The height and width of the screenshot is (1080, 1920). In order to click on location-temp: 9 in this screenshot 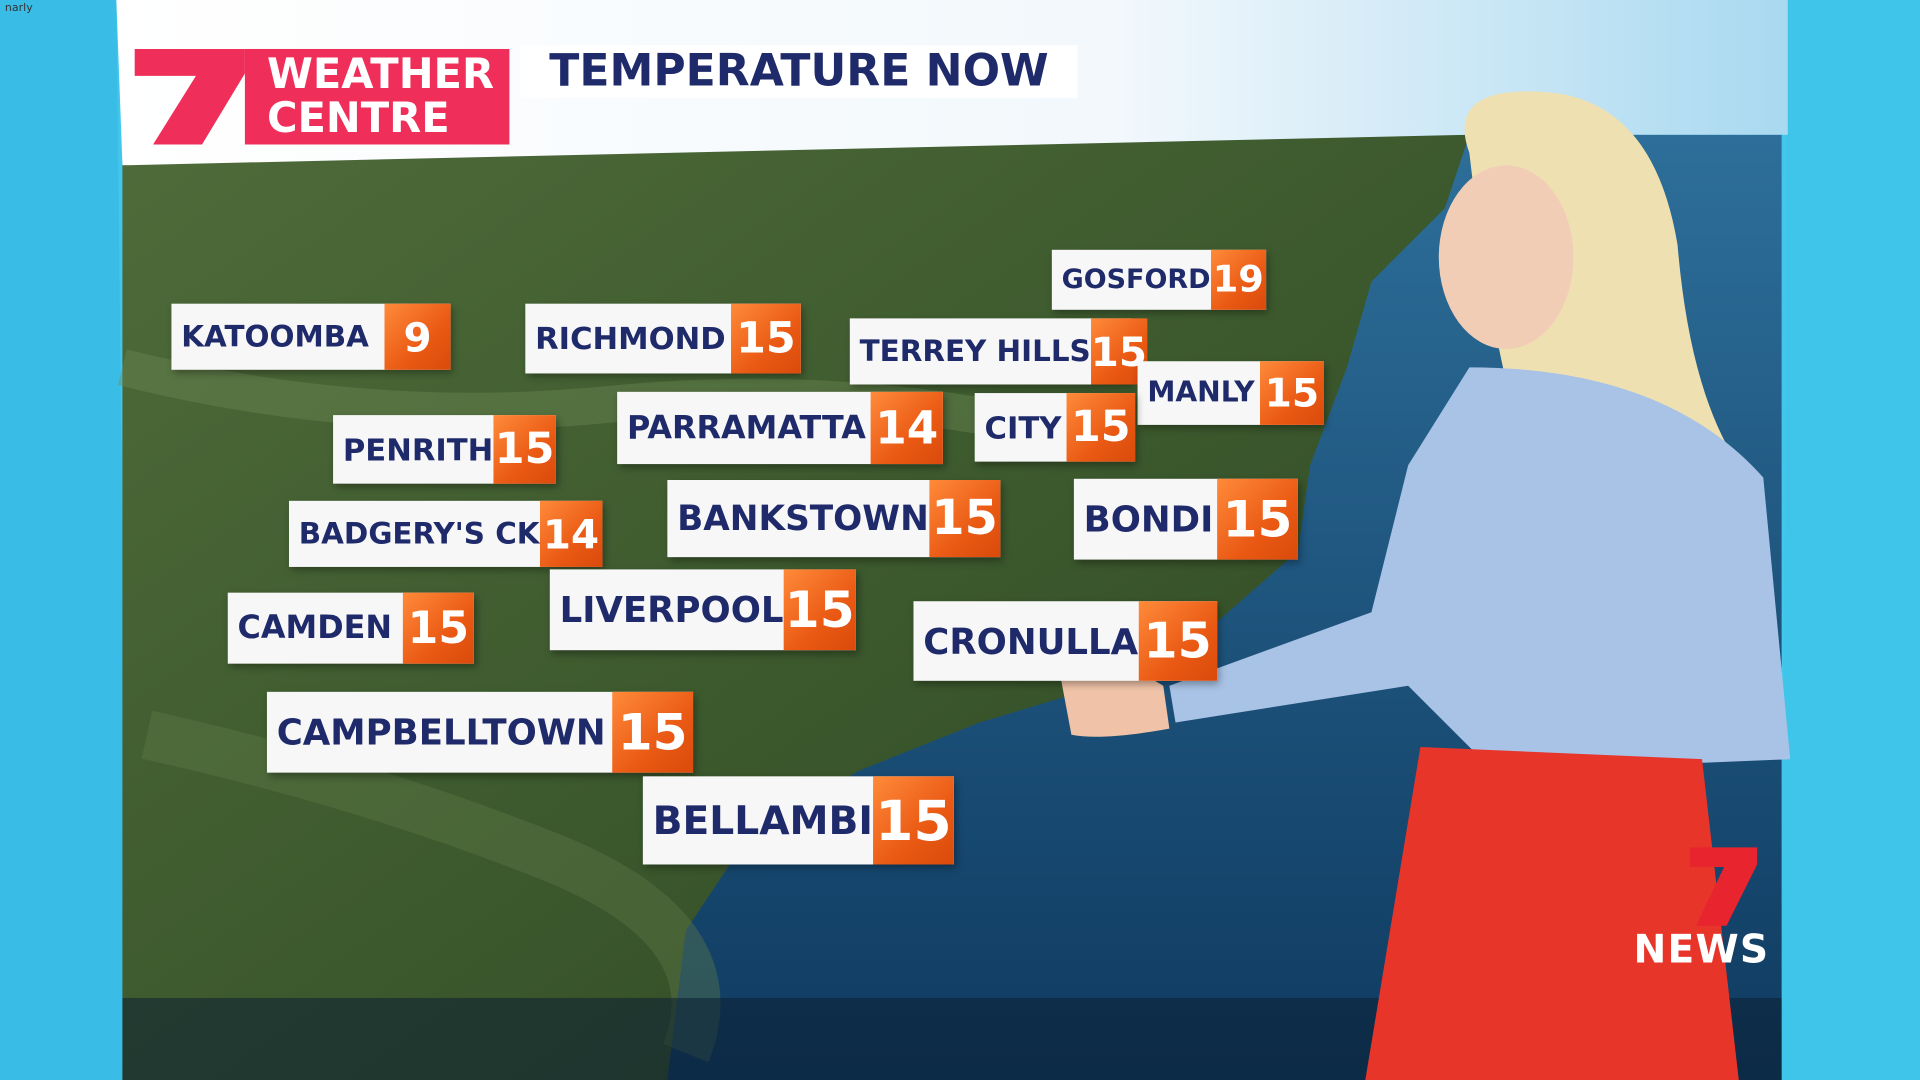, I will do `click(417, 336)`.